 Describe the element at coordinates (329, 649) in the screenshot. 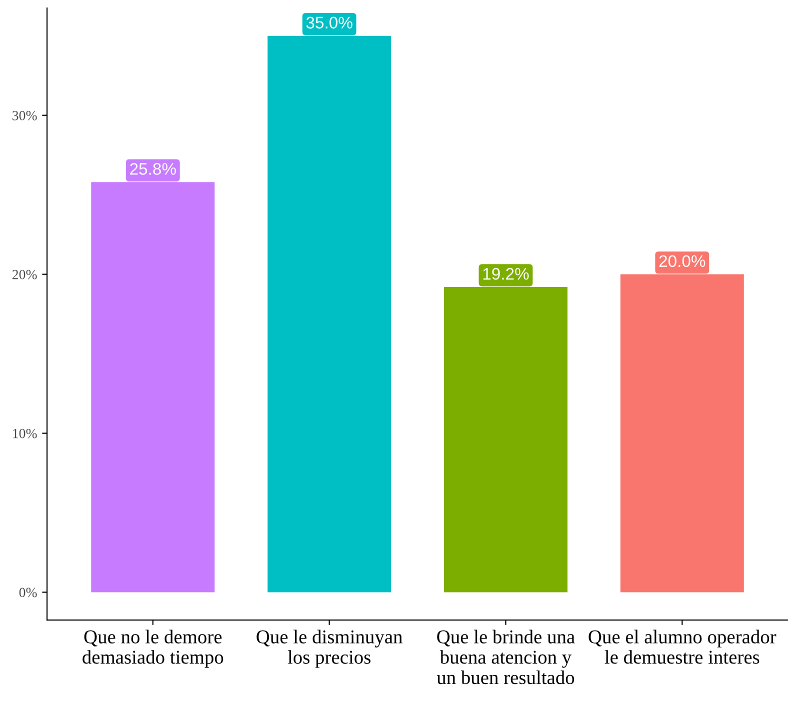

I see `x-tick-label: Que le disminuyan los precios` at that location.